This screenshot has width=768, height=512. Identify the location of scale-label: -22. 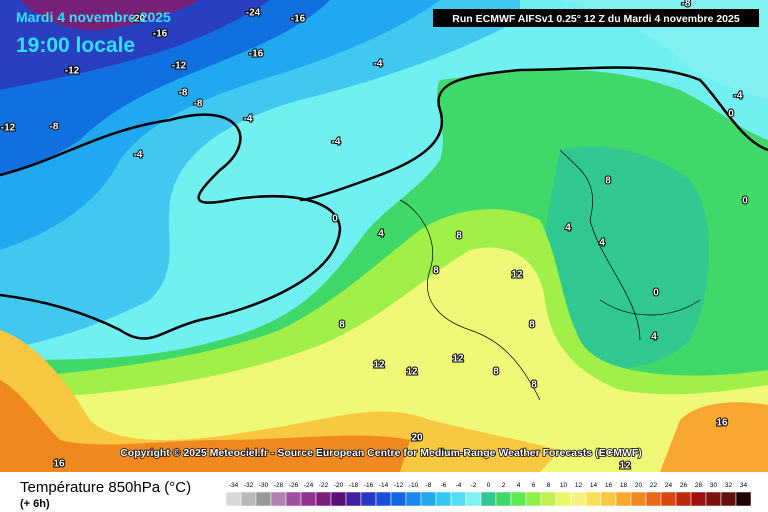
(324, 485).